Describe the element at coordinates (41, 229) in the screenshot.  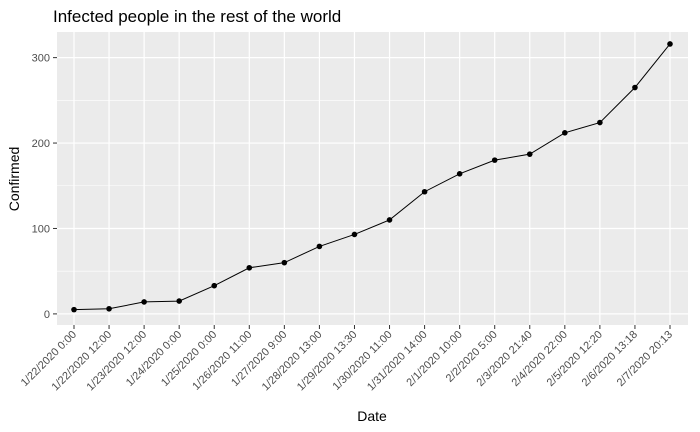
I see `y-tick-label: 100` at that location.